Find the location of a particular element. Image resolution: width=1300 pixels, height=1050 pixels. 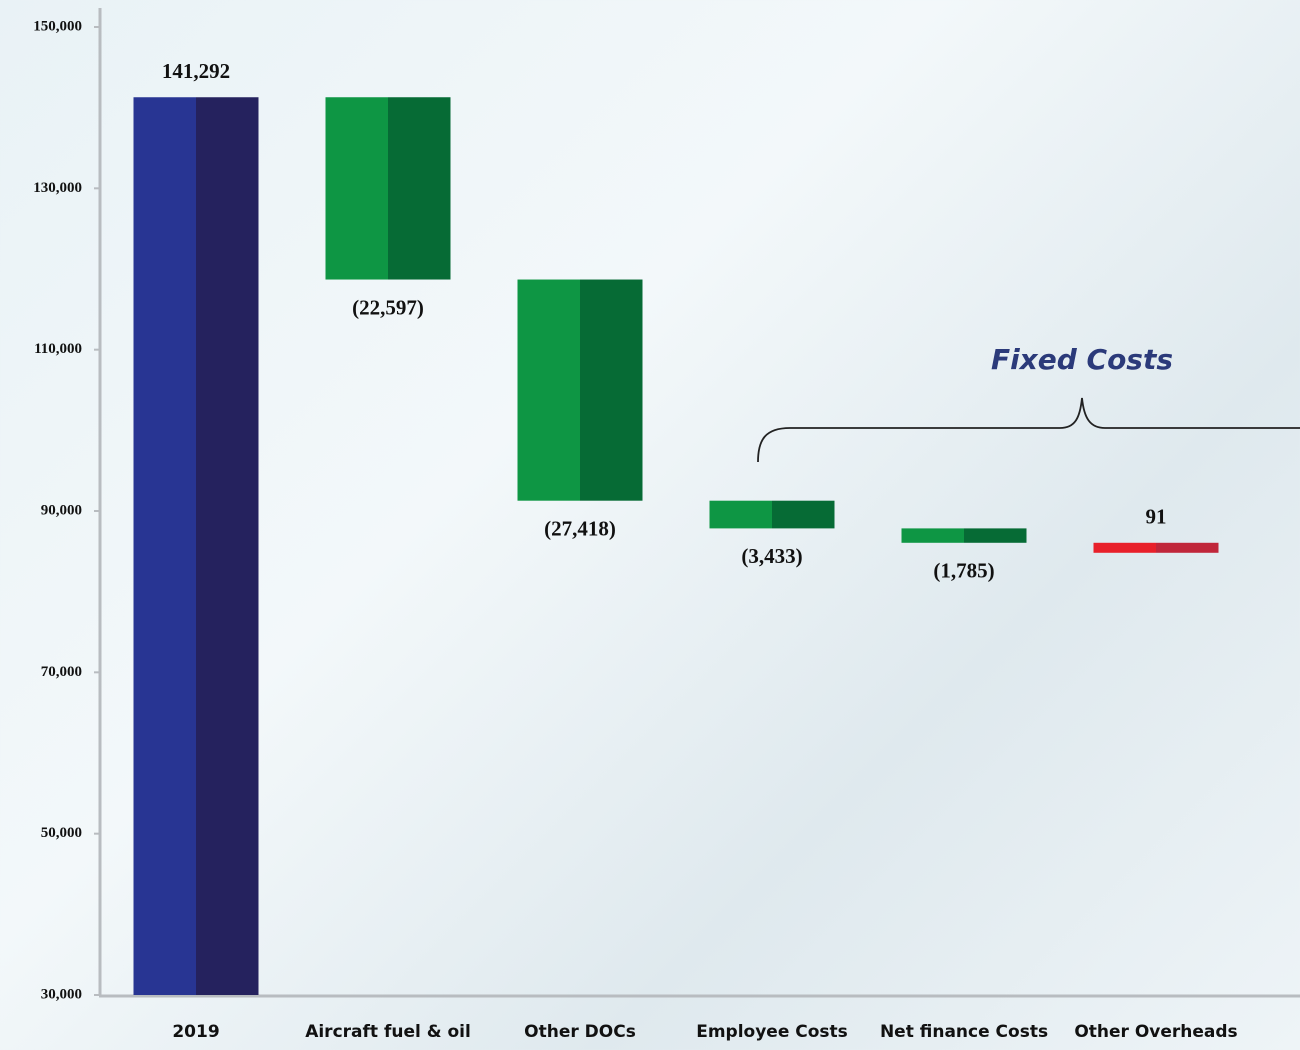

x-tick-label: Aircraft fuel & oil is located at coordinates (388, 1032).